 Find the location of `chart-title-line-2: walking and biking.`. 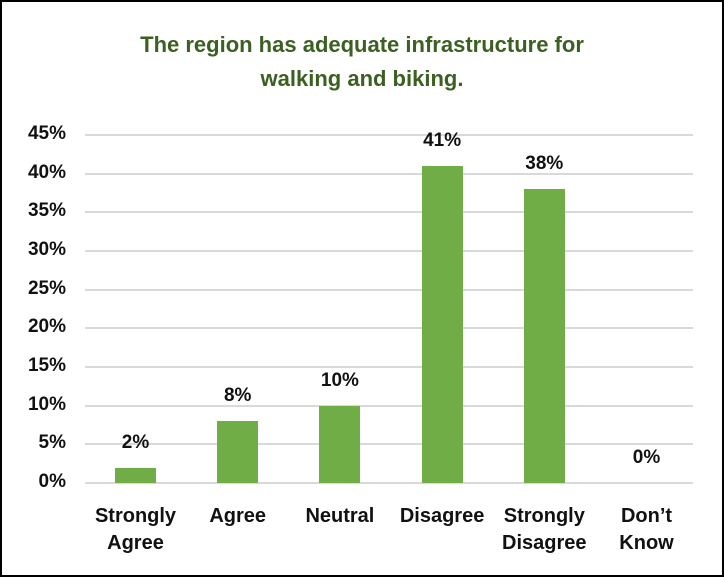

chart-title-line-2: walking and biking. is located at coordinates (362, 78).